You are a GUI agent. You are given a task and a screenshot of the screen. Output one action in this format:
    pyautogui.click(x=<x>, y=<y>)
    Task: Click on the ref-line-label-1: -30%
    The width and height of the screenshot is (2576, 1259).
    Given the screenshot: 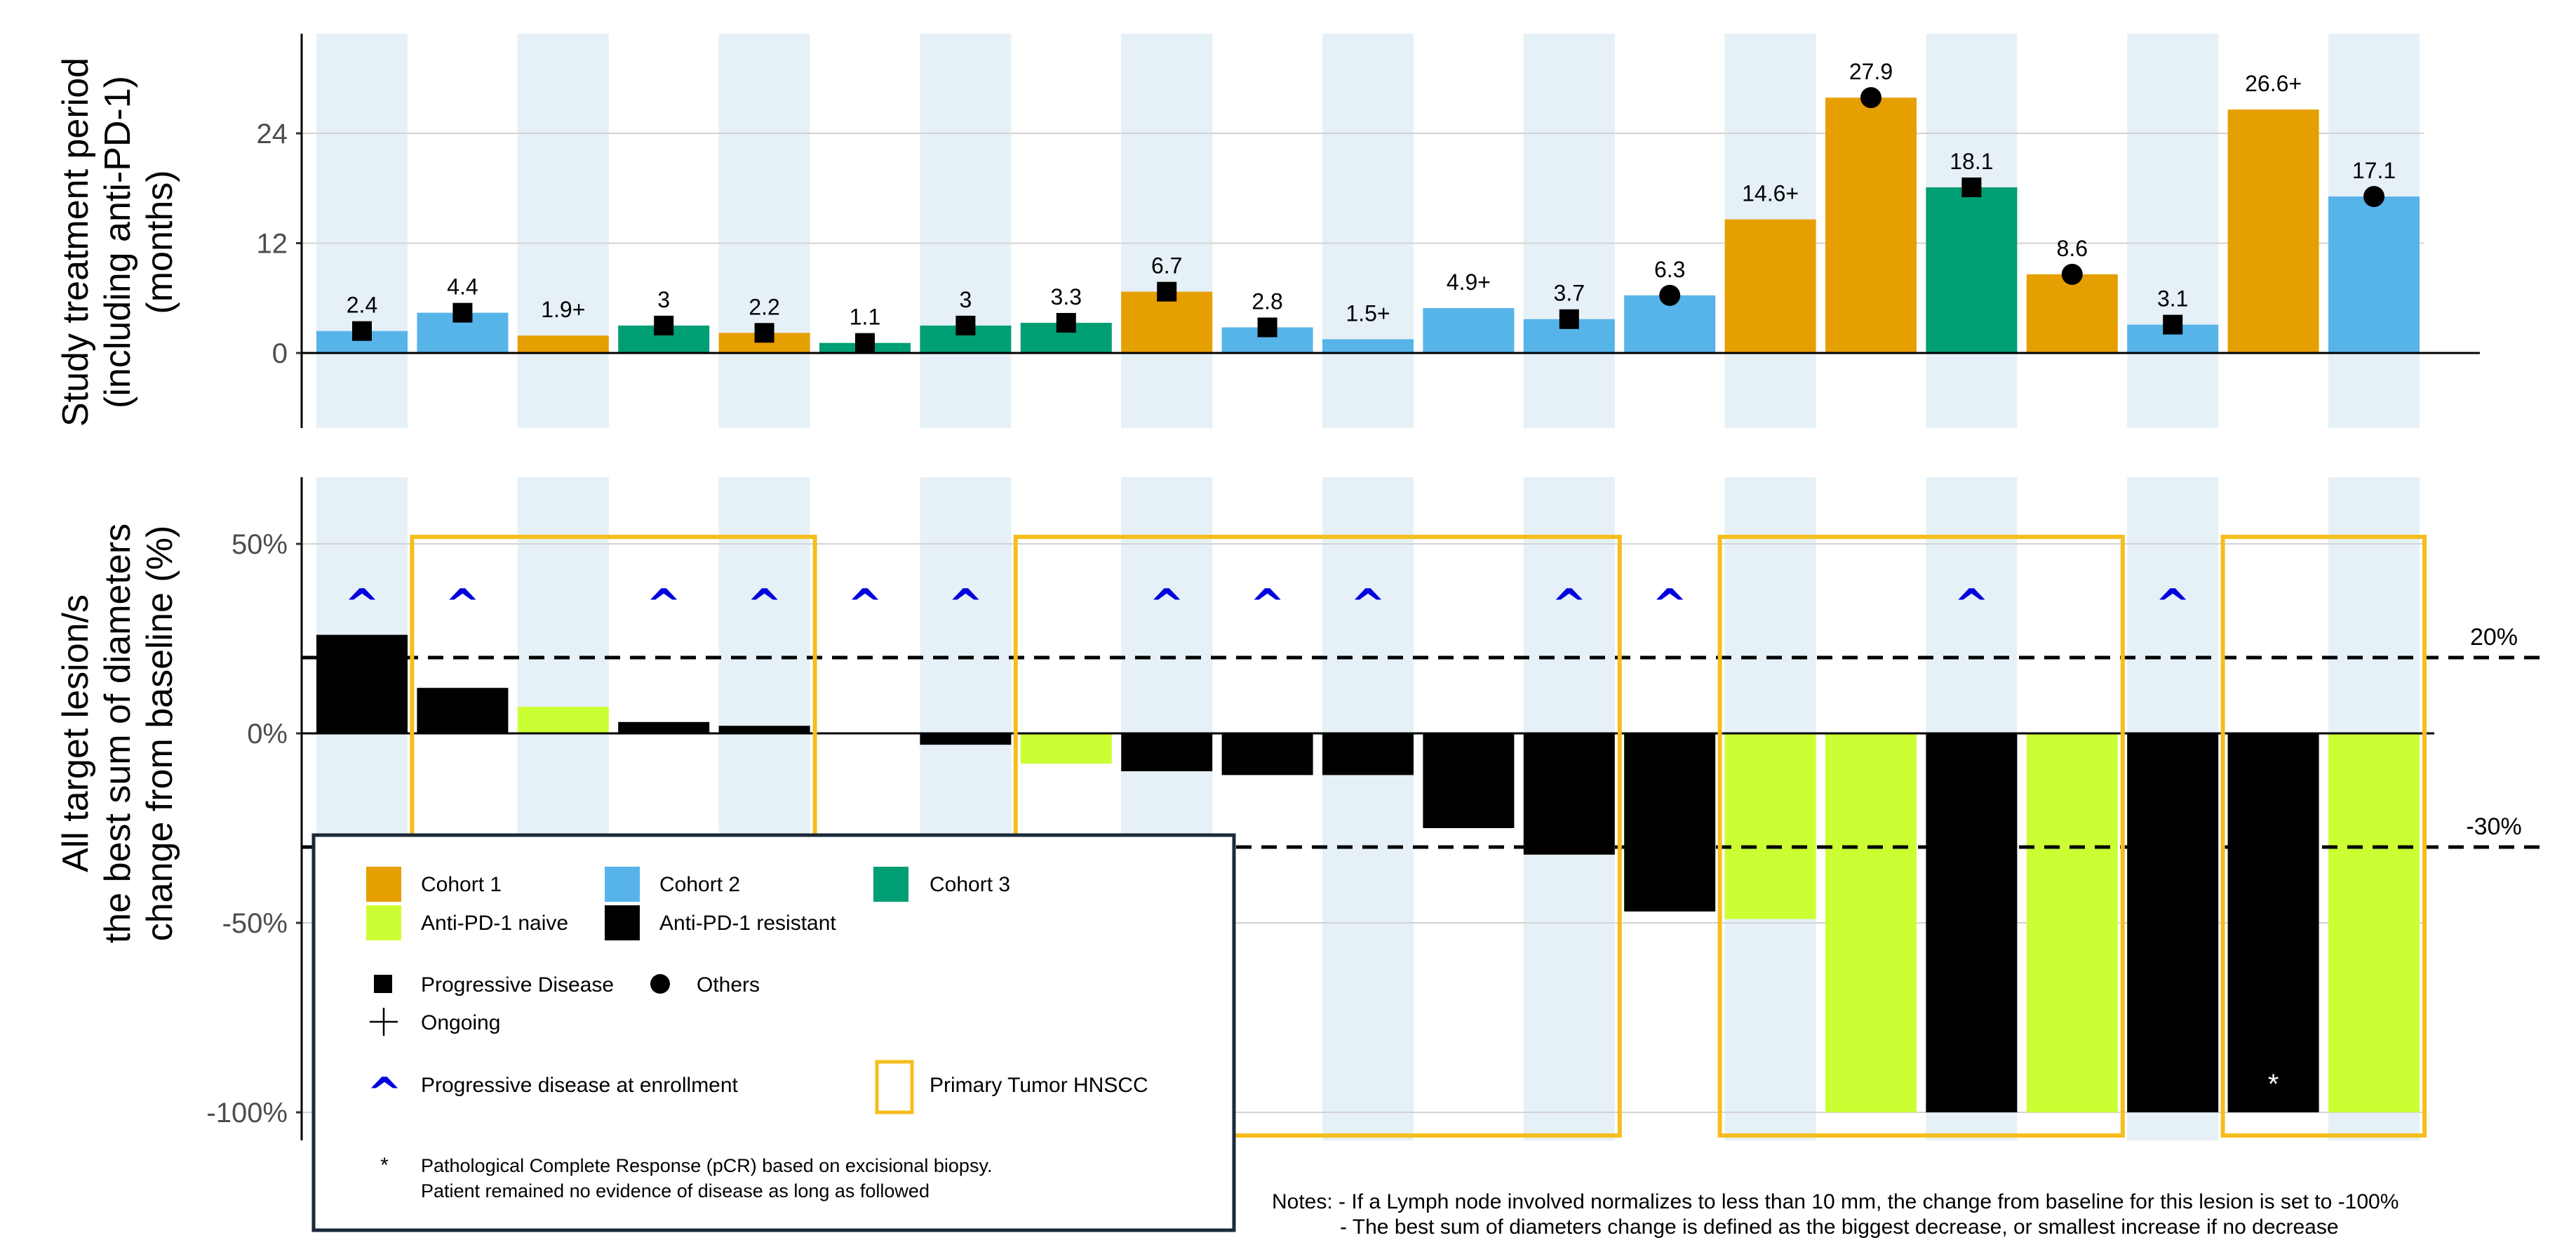 What is the action you would take?
    pyautogui.click(x=2493, y=826)
    